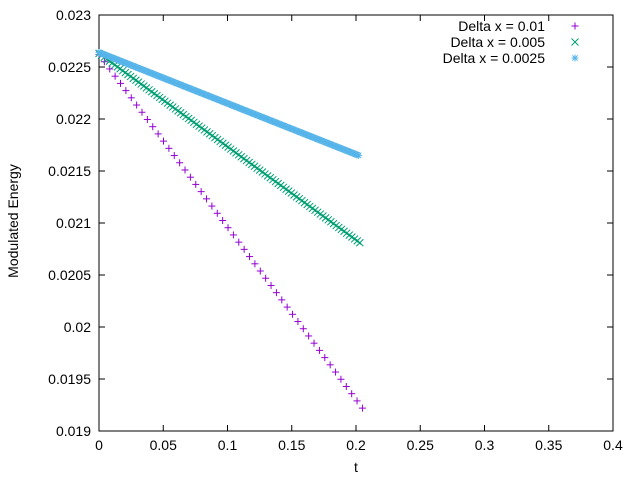 This screenshot has height=480, width=640. Describe the element at coordinates (69, 171) in the screenshot. I see `y-tick-label: 0.0215` at that location.